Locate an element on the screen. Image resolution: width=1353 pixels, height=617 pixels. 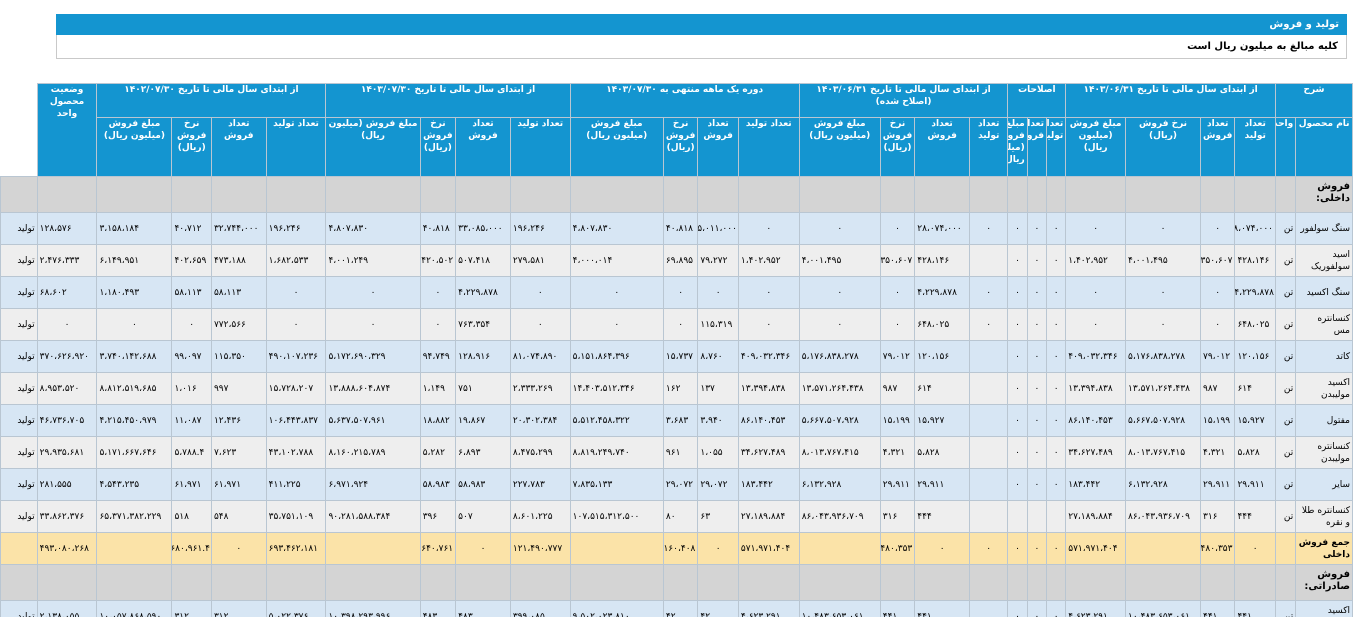
value-cell: ۴۲۸،۱۴۶ is located at coordinates (942, 260).